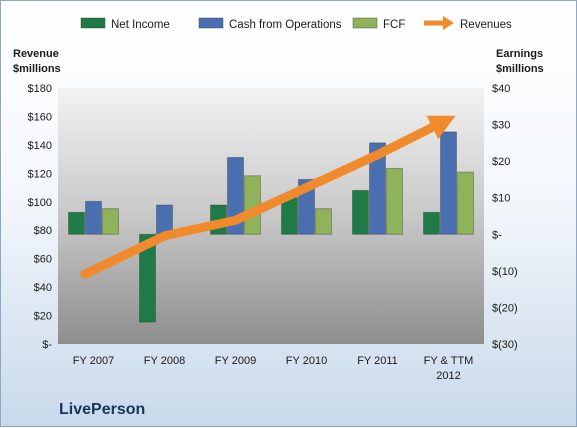 Image resolution: width=577 pixels, height=428 pixels. I want to click on company-name: LivePerson, so click(102, 409).